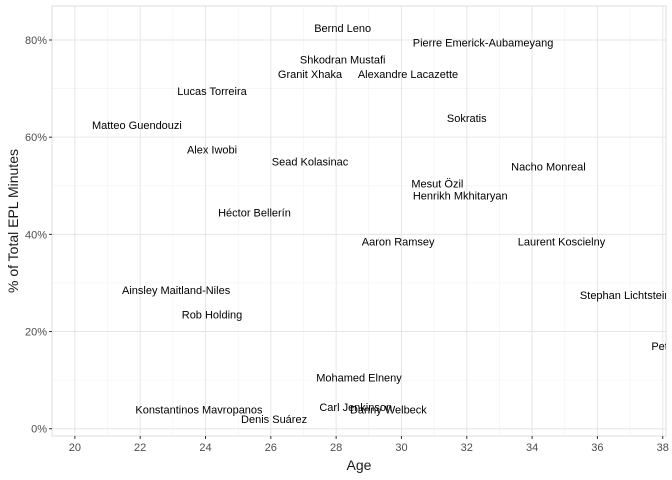 The height and width of the screenshot is (480, 672). Describe the element at coordinates (663, 448) in the screenshot. I see `x-tick-label: 38` at that location.